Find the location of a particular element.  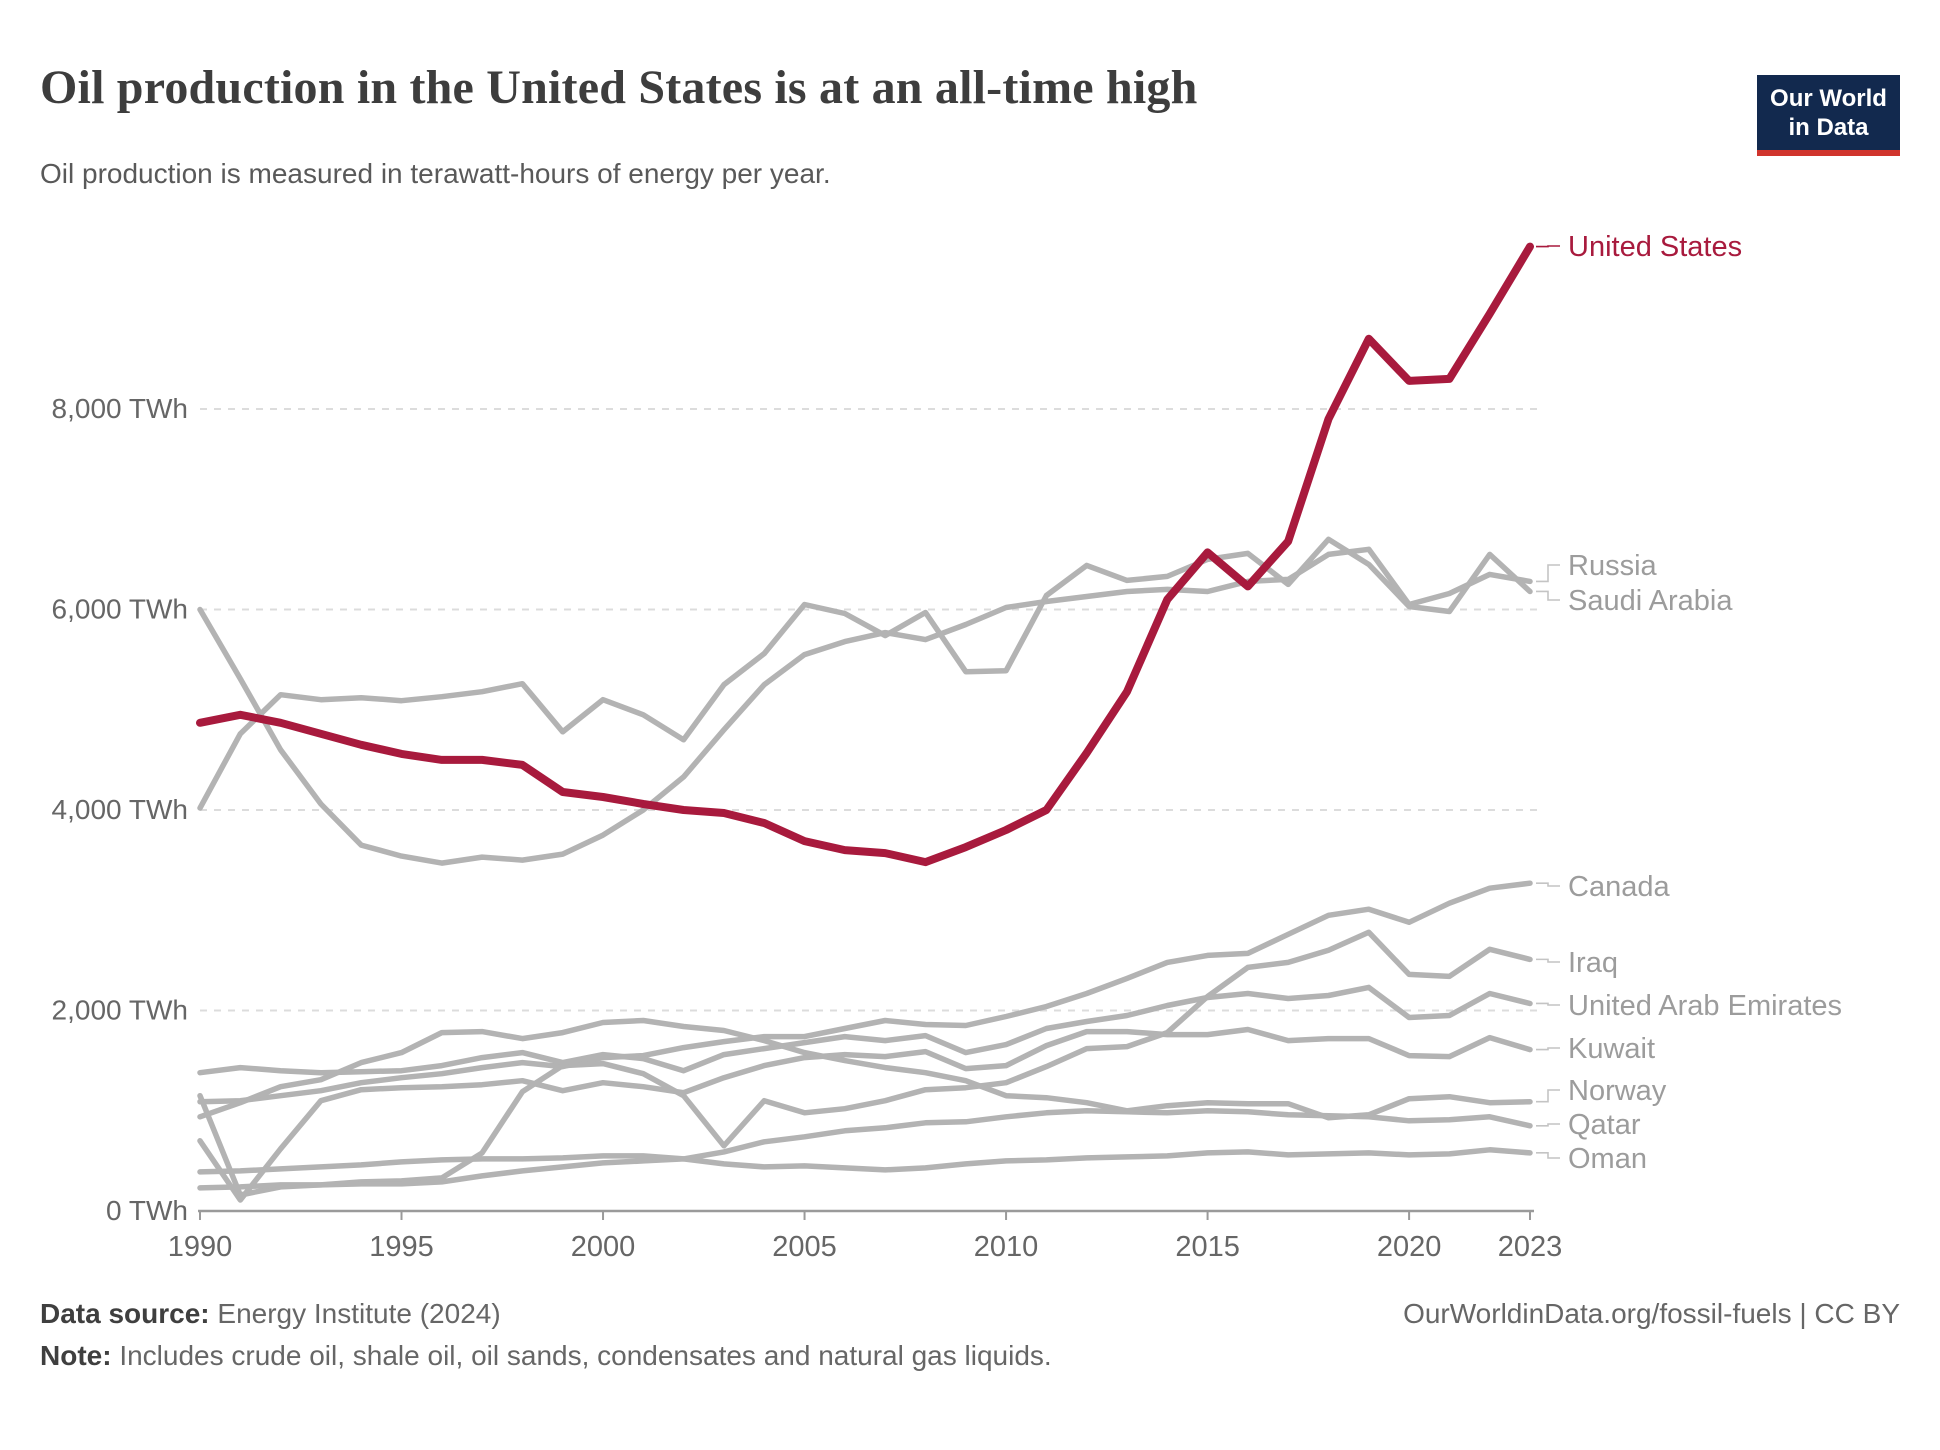

series-line-united-arab-emirates is located at coordinates (865, 1030).